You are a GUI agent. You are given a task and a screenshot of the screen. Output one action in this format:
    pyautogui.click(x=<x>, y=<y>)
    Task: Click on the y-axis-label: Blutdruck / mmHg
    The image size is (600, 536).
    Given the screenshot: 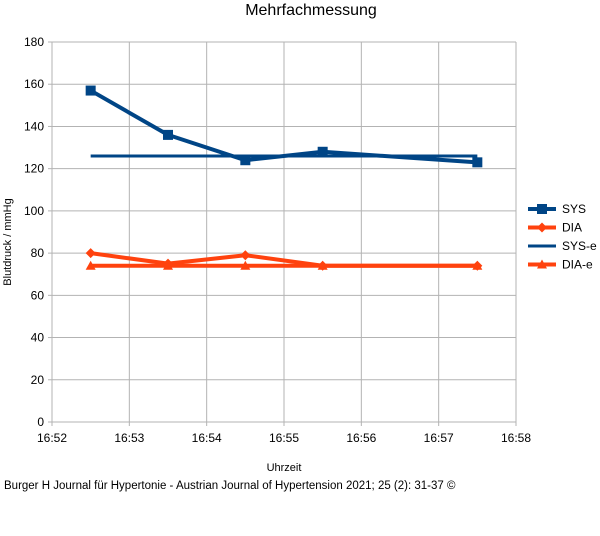 What is the action you would take?
    pyautogui.click(x=8, y=241)
    